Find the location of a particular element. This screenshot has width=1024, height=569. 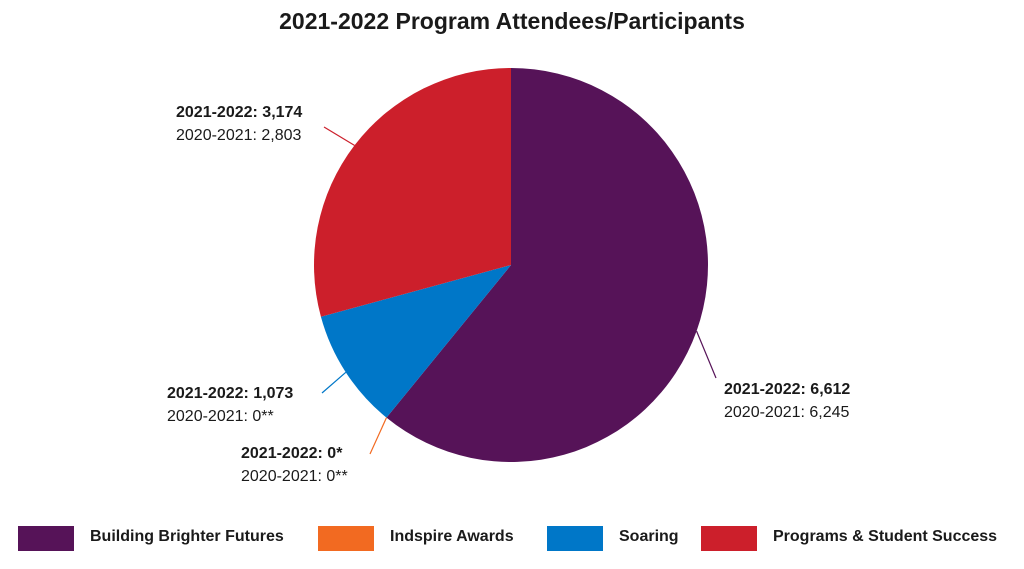

data-label-current: 2021-2022: 1,073 is located at coordinates (230, 393).